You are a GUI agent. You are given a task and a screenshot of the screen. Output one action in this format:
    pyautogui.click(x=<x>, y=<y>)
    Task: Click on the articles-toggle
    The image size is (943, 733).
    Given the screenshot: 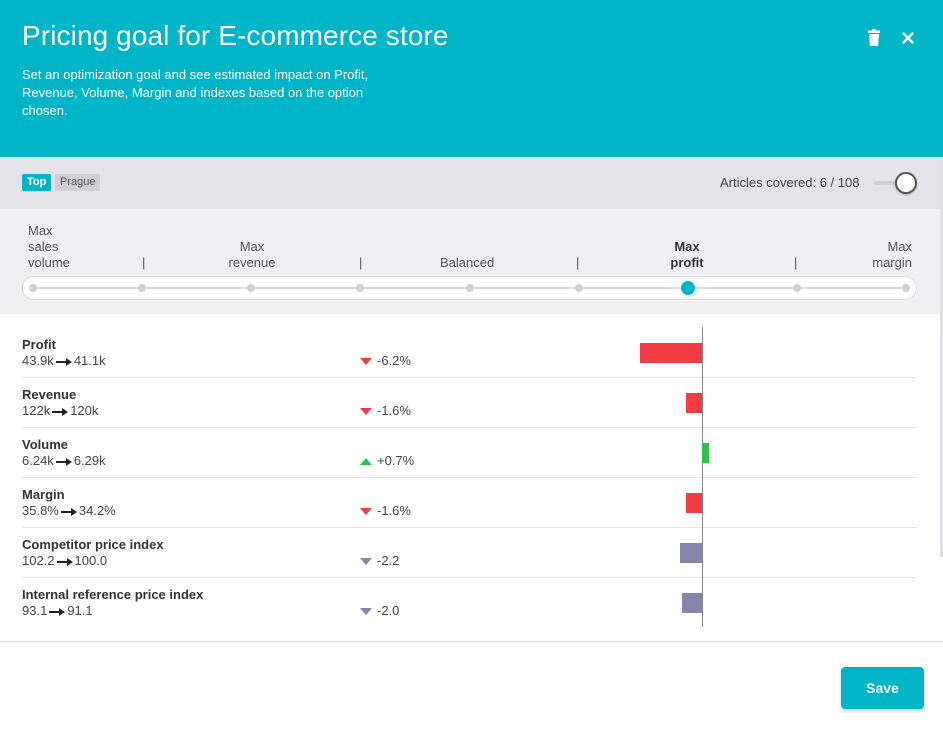 What is the action you would take?
    pyautogui.click(x=897, y=183)
    